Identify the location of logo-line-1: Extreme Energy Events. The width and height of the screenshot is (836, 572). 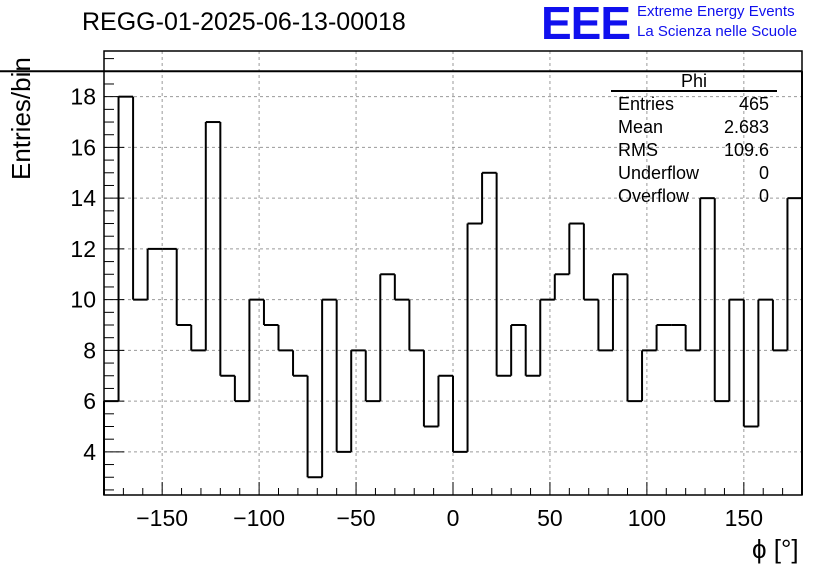
(716, 11).